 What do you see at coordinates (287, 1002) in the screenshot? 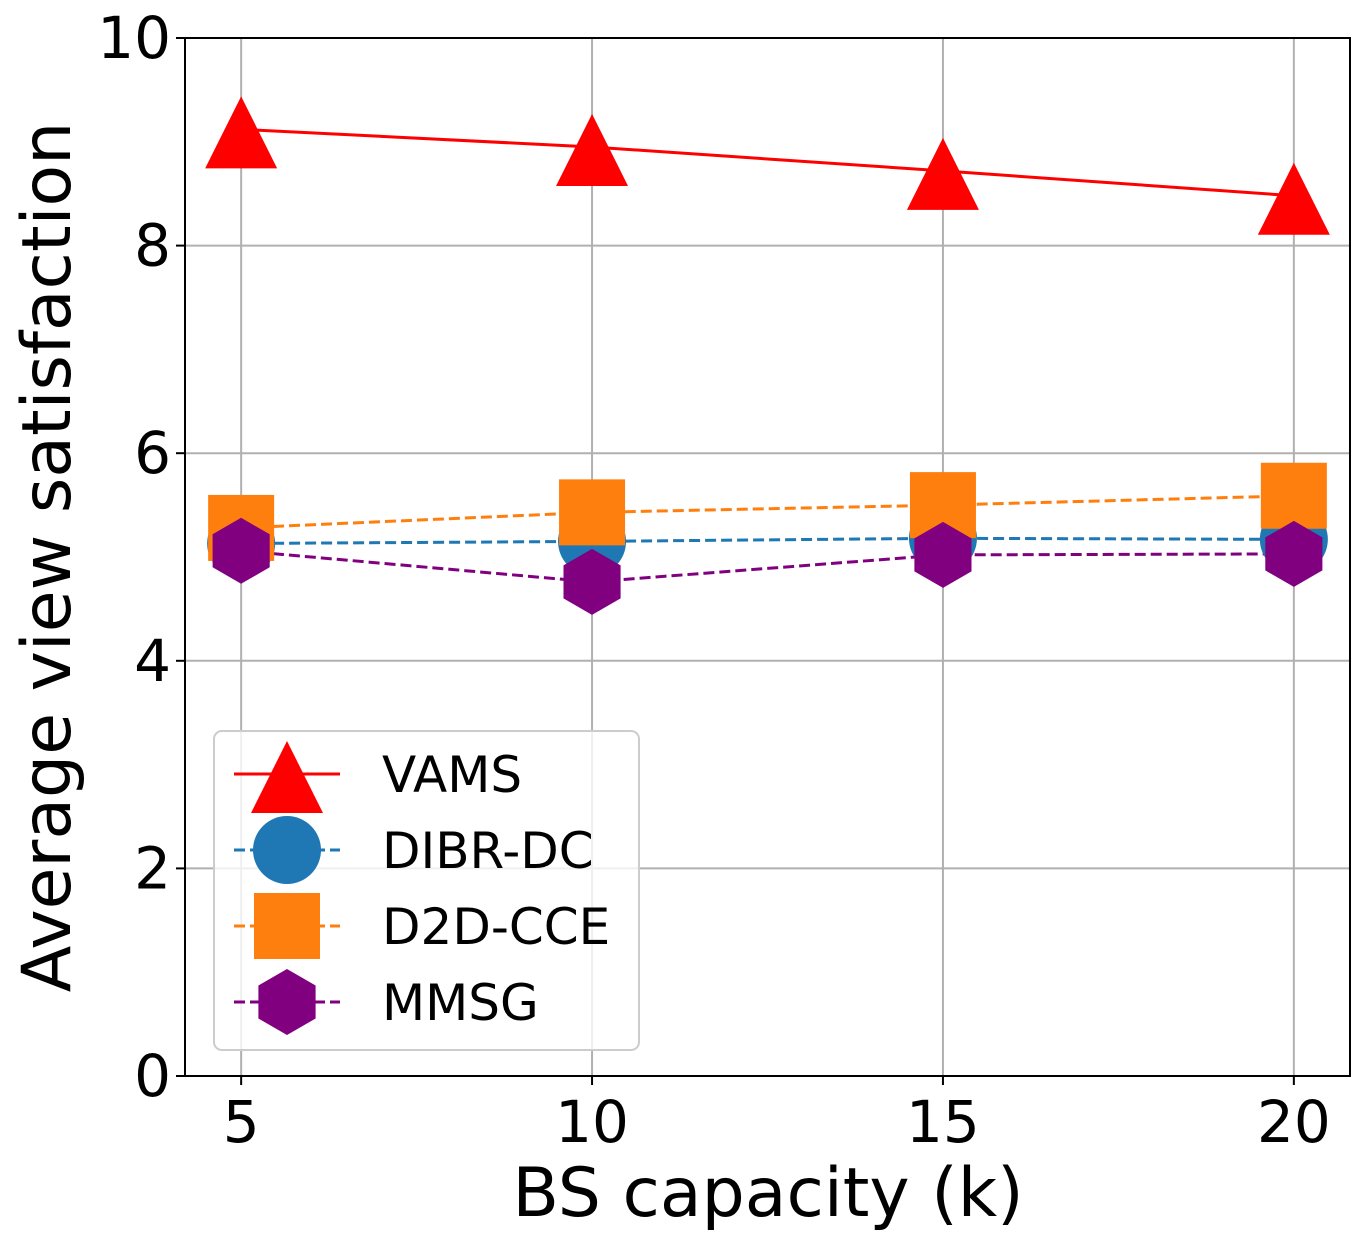
I see `legend-marker-mmsg` at bounding box center [287, 1002].